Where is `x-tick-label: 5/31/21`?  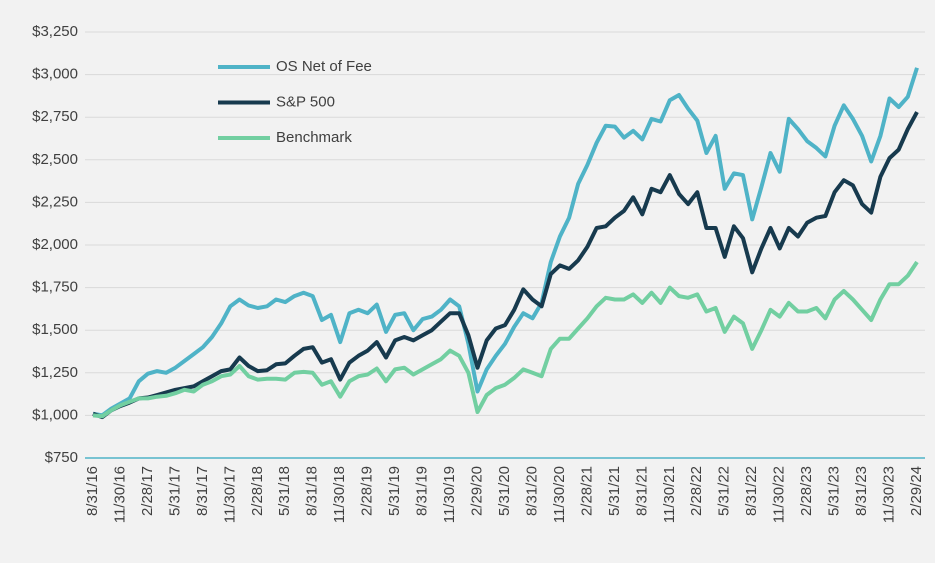
x-tick-label: 5/31/21 is located at coordinates (614, 491).